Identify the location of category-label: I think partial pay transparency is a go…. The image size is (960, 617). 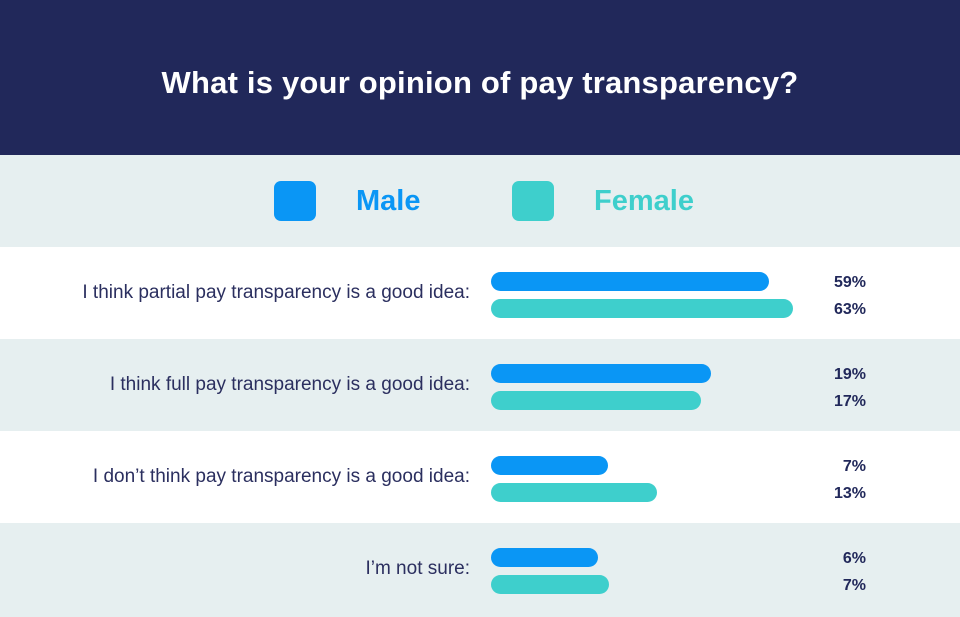
(276, 292).